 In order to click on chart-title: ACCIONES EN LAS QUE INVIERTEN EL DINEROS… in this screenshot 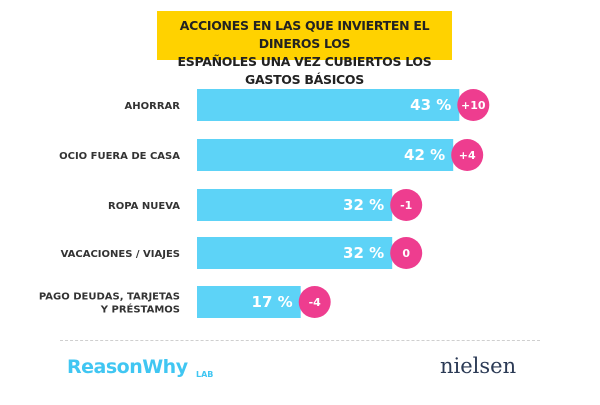, I will do `click(304, 49)`.